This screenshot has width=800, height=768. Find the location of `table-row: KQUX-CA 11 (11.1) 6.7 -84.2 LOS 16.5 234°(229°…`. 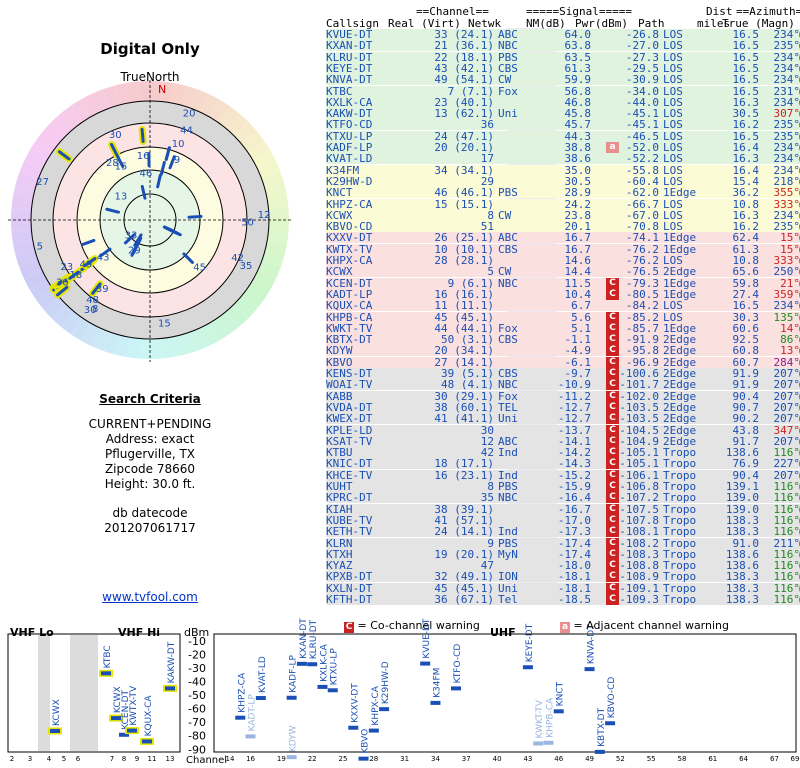

table-row: KQUX-CA 11 (11.1) 6.7 -84.2 LOS 16.5 234°(229°… is located at coordinates (563, 305).